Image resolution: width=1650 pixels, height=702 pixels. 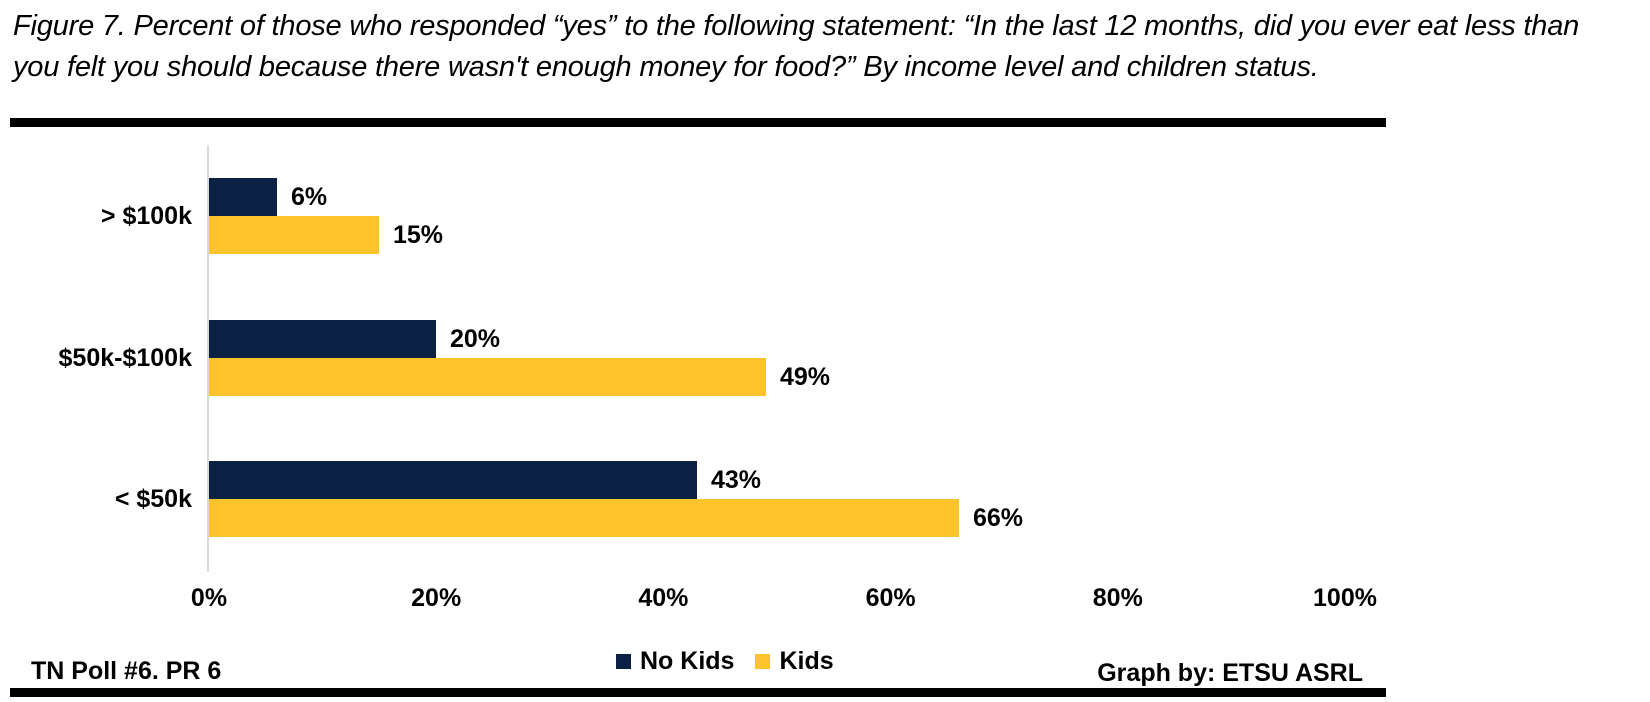 I want to click on value-label: 43%, so click(x=736, y=480).